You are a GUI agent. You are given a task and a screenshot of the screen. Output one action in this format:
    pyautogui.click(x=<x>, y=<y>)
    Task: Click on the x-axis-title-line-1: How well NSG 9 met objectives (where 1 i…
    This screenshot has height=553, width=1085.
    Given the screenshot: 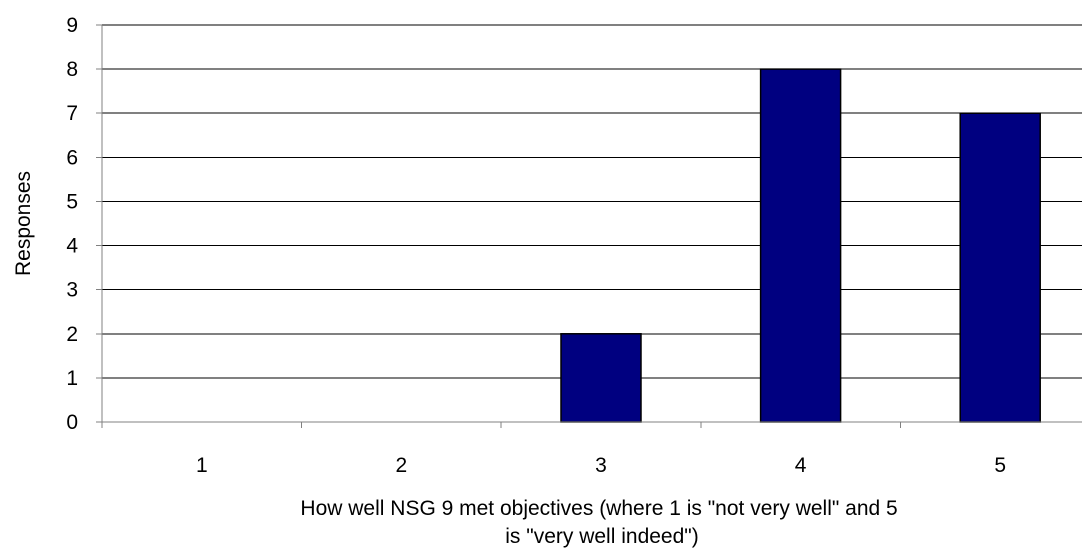 What is the action you would take?
    pyautogui.click(x=598, y=508)
    